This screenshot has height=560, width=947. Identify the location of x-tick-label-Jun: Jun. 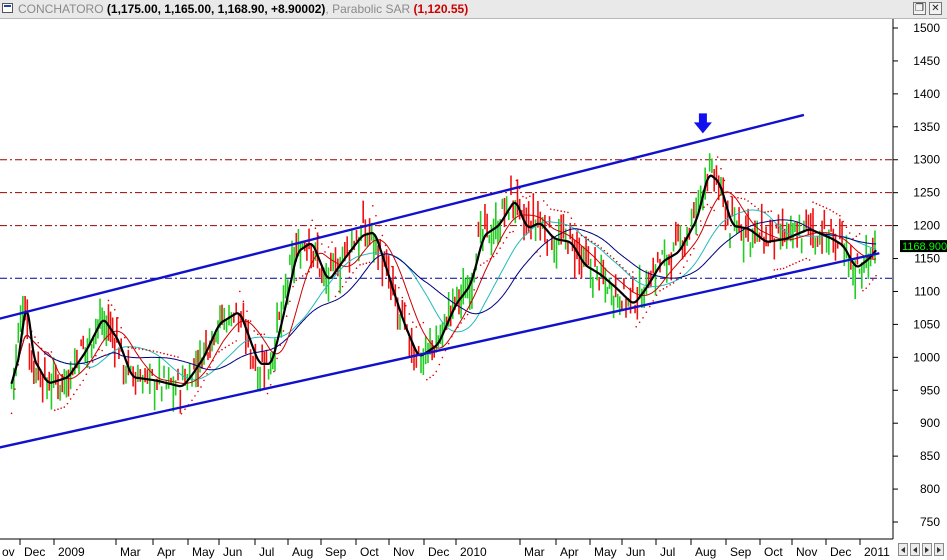
(232, 552).